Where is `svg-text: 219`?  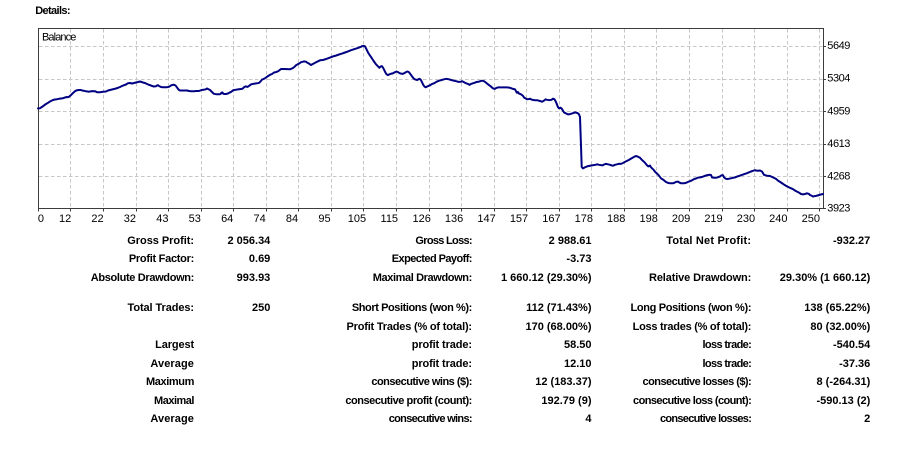
svg-text: 219 is located at coordinates (713, 219).